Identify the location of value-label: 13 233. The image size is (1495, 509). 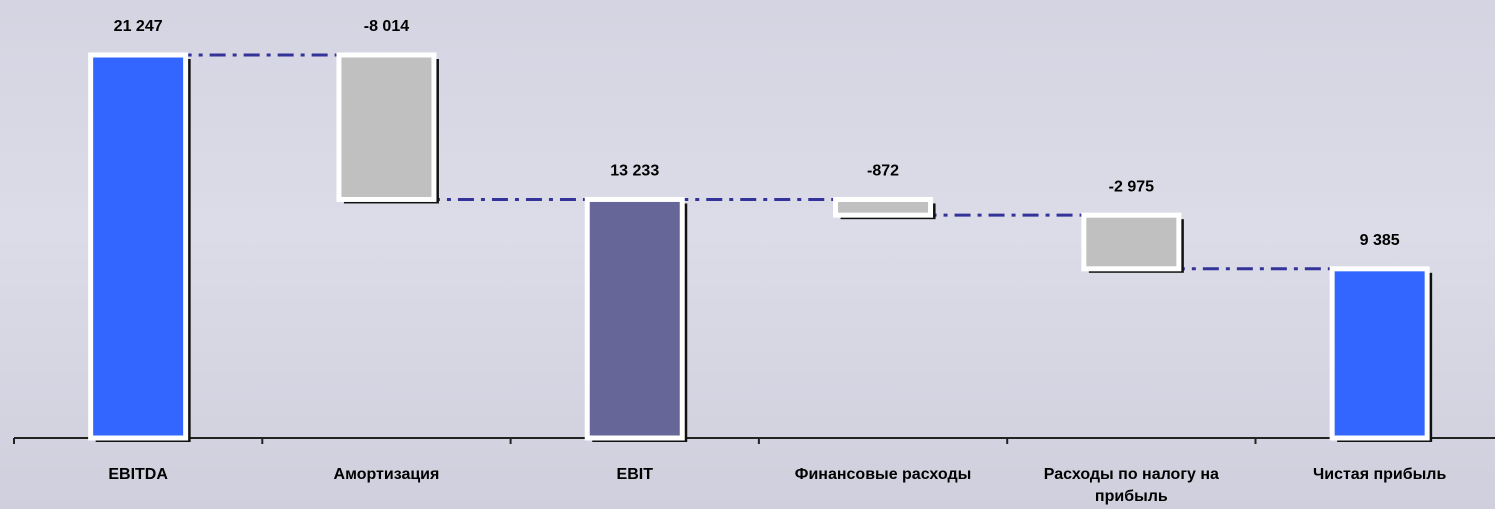
(634, 171).